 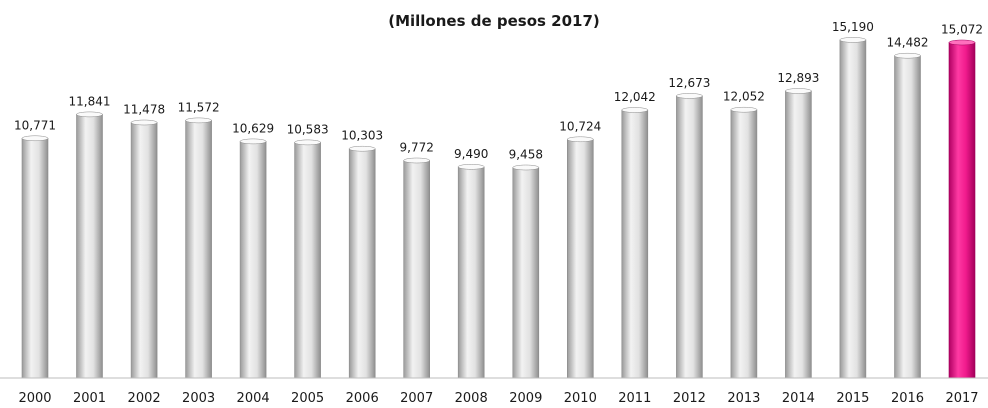 I want to click on bar-2012, so click(x=689, y=237).